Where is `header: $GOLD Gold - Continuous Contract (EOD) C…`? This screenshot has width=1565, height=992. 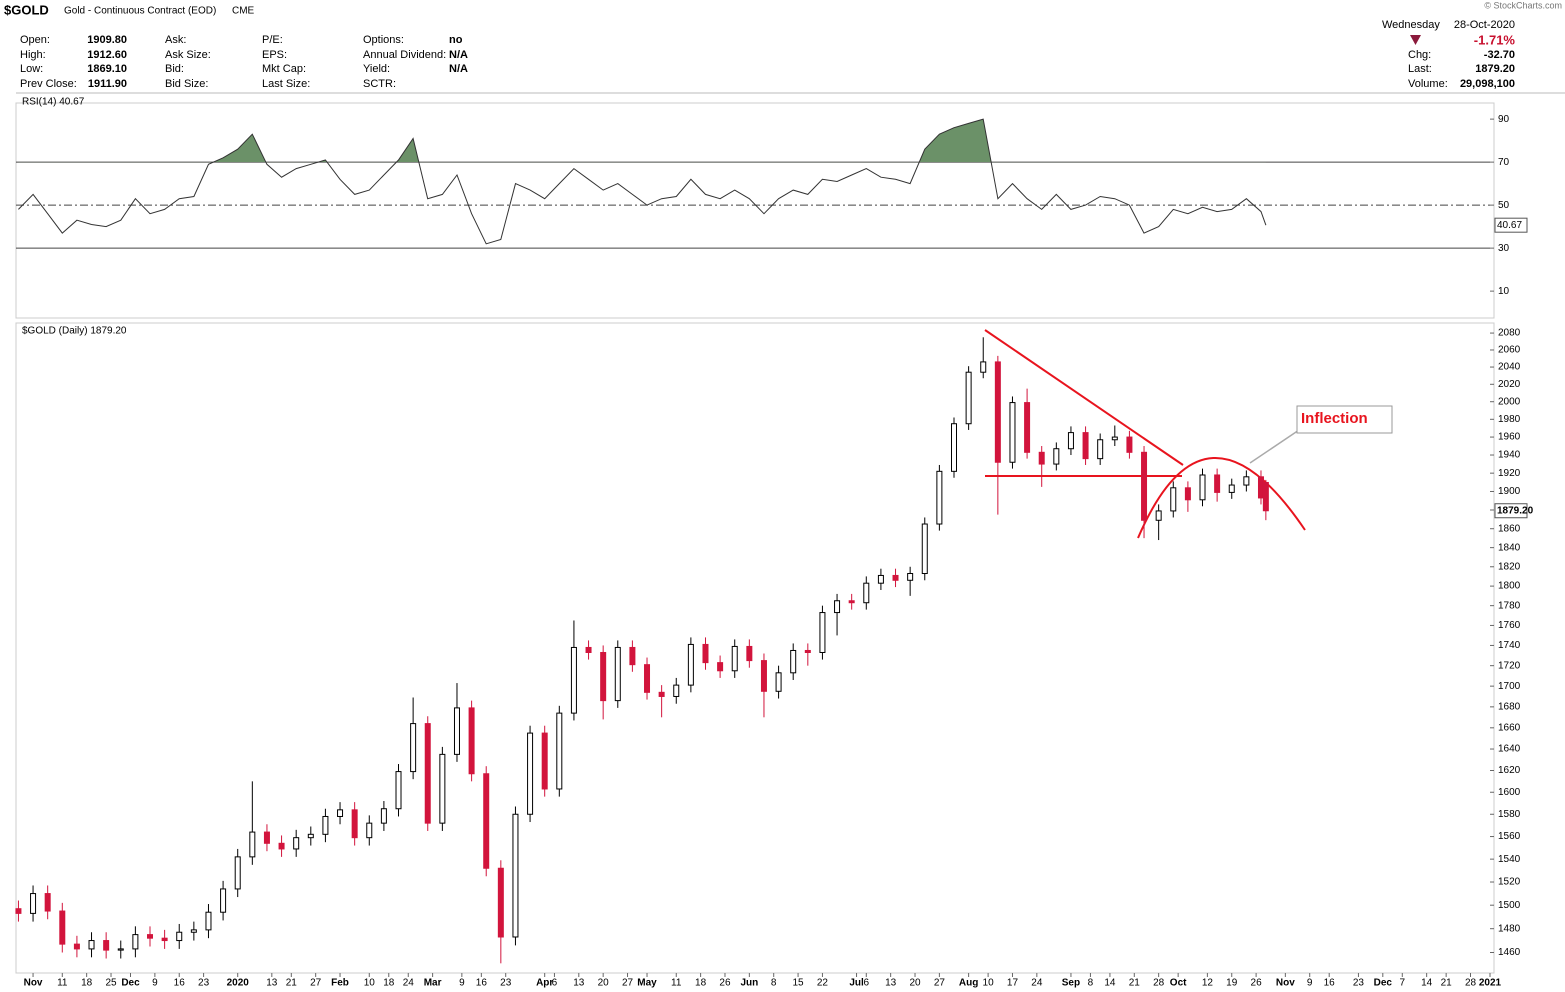
header: $GOLD Gold - Continuous Contract (EOD) C… is located at coordinates (783, 23).